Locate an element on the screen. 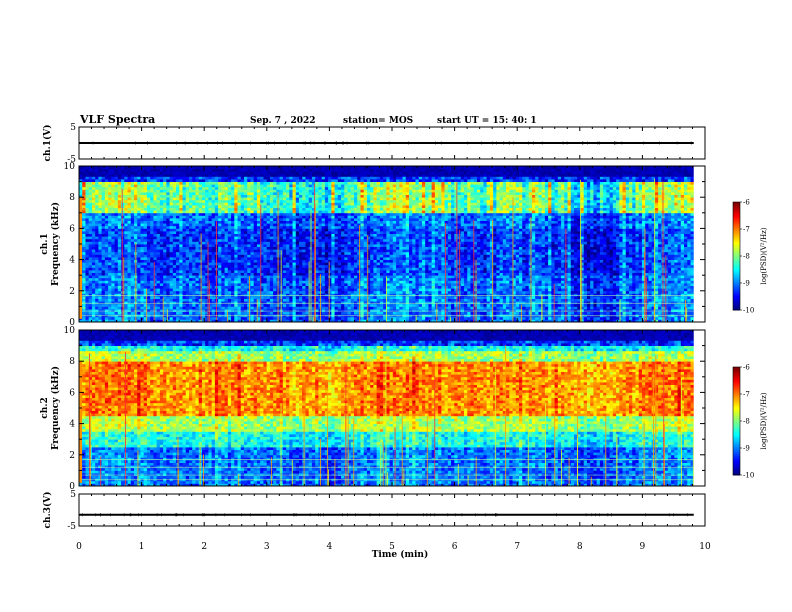  x-axis-label: Time (min) is located at coordinates (400, 554).